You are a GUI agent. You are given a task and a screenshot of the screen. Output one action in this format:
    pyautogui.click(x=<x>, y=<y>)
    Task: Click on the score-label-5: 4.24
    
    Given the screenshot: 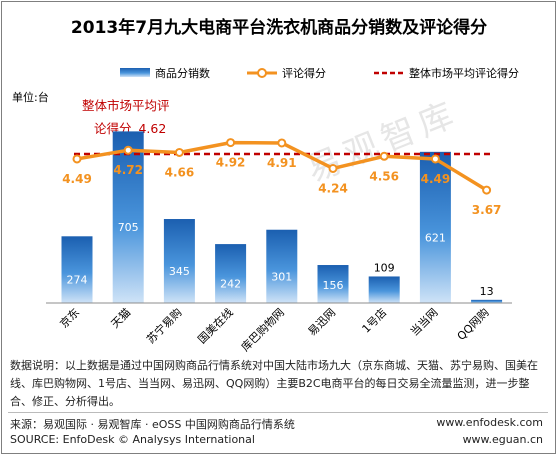 What is the action you would take?
    pyautogui.click(x=333, y=188)
    